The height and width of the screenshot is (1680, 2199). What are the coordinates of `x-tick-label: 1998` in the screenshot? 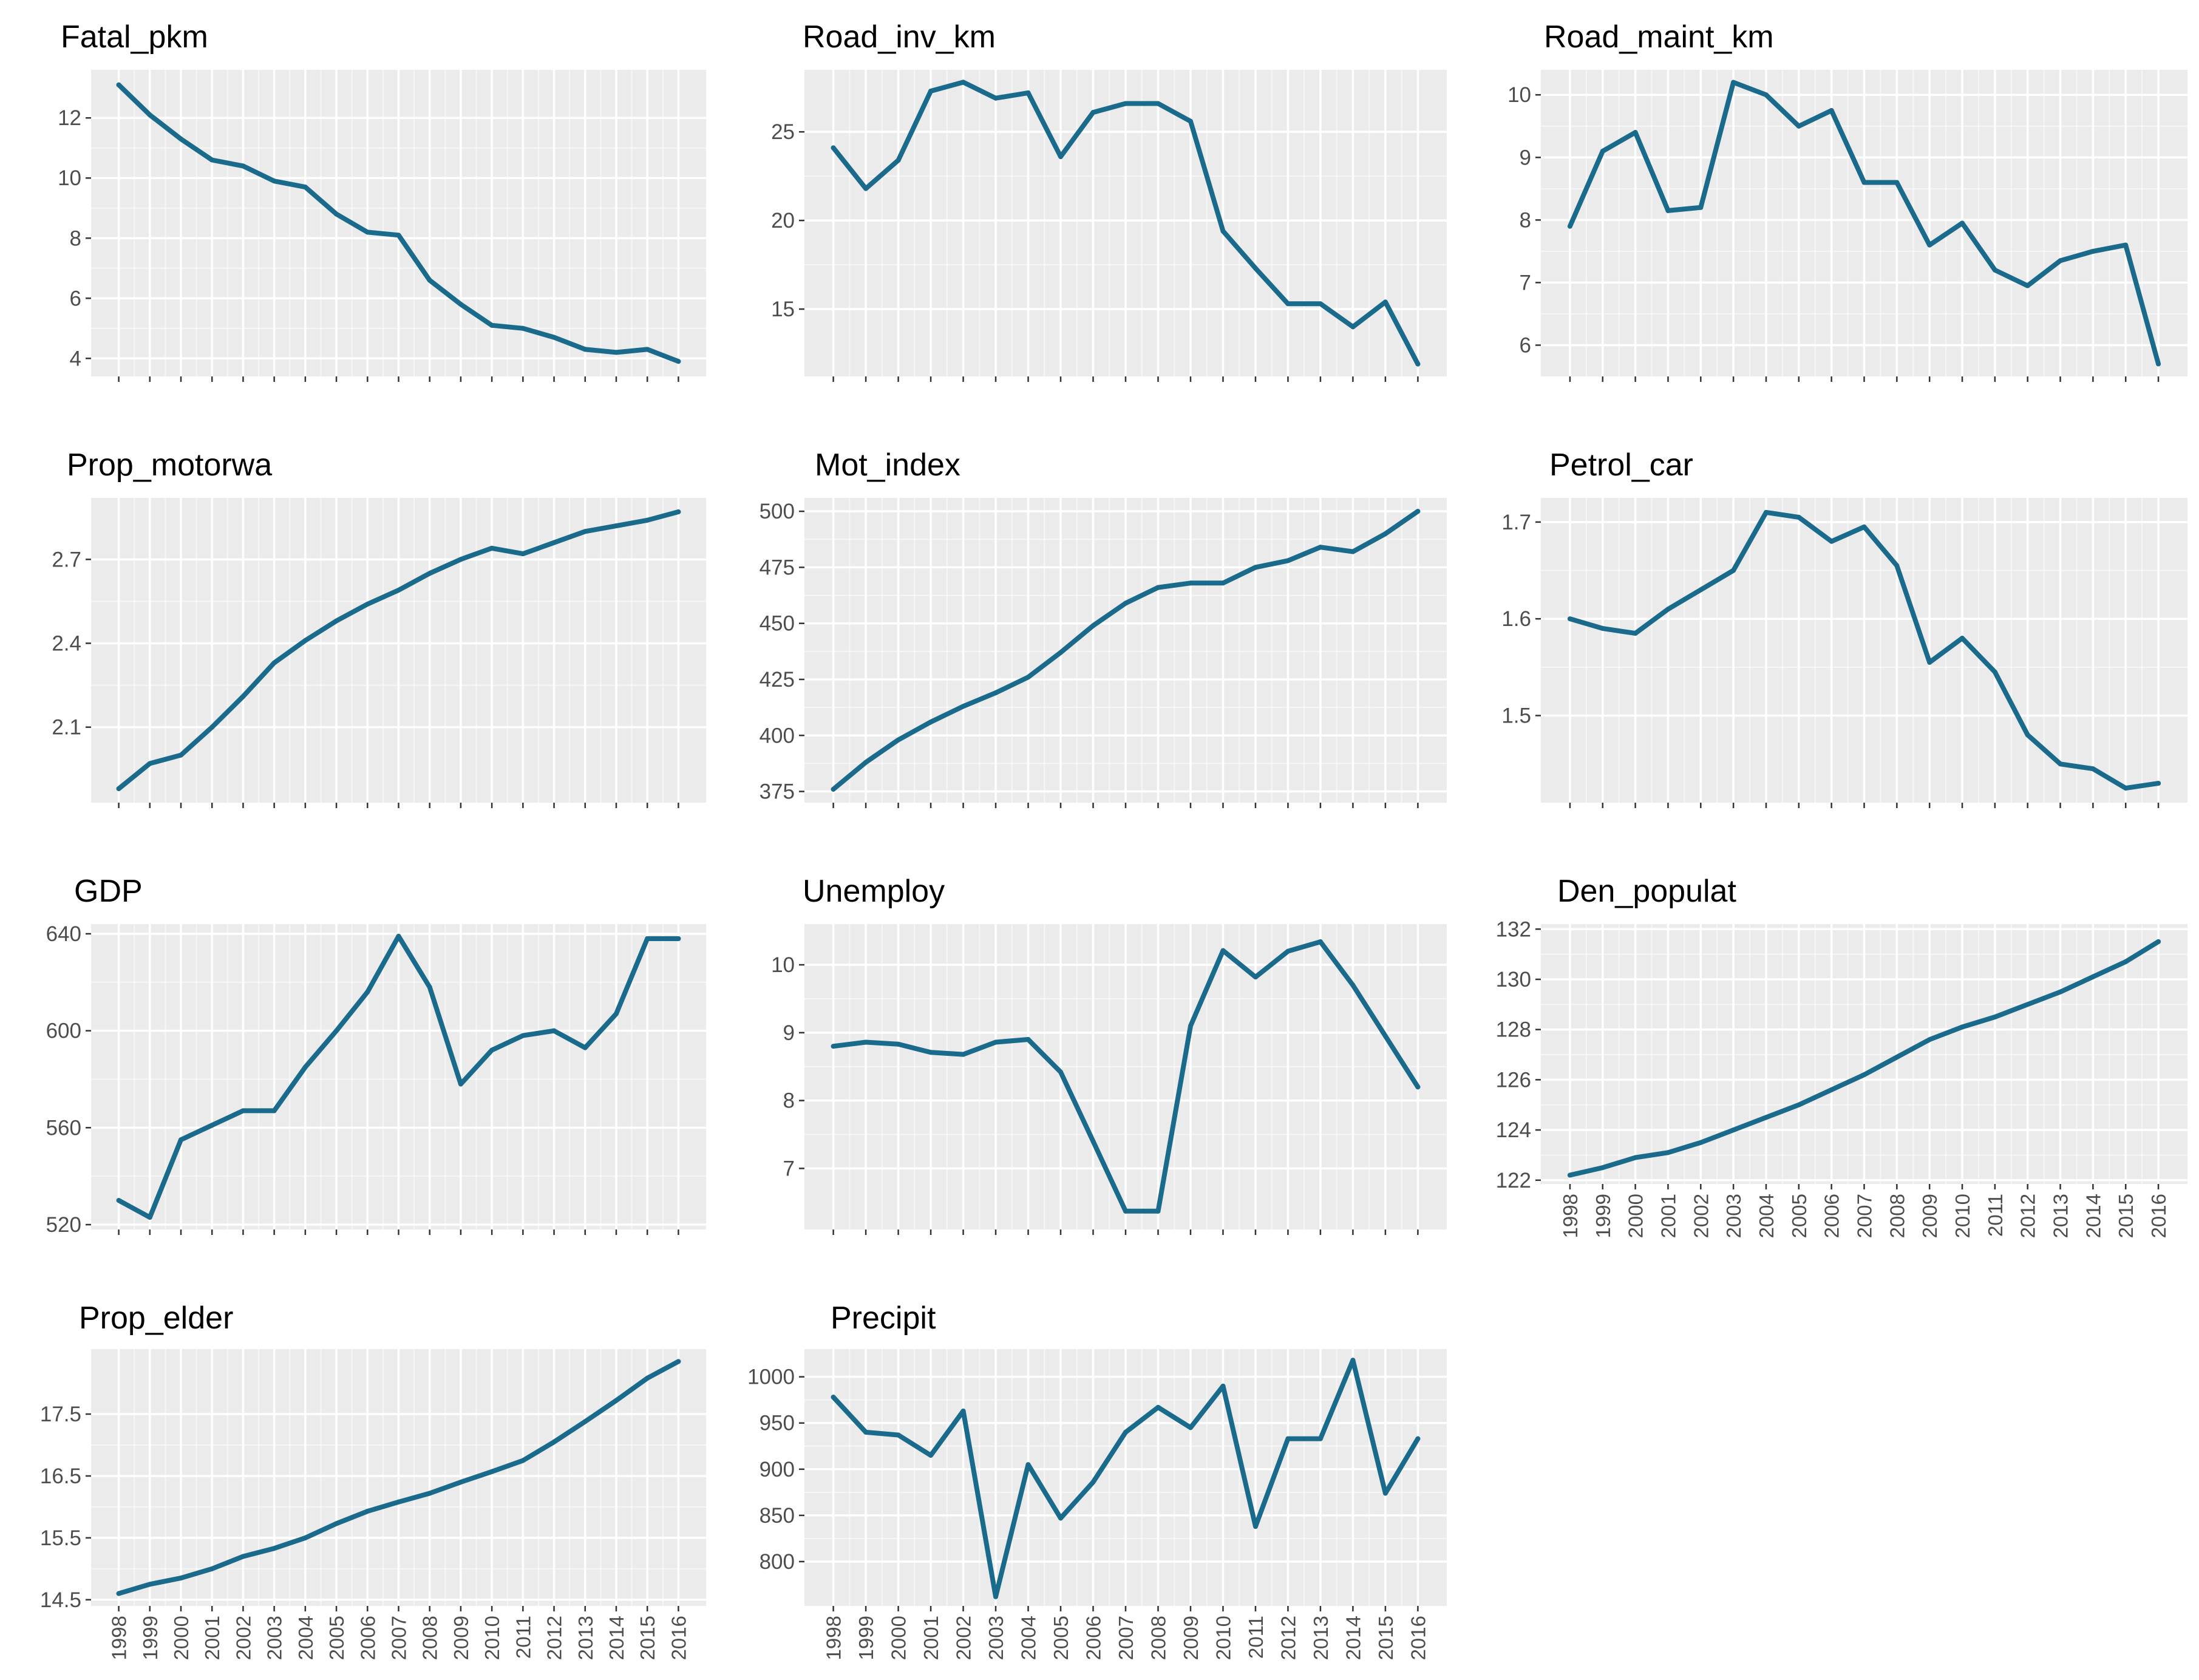 It's located at (119, 1638).